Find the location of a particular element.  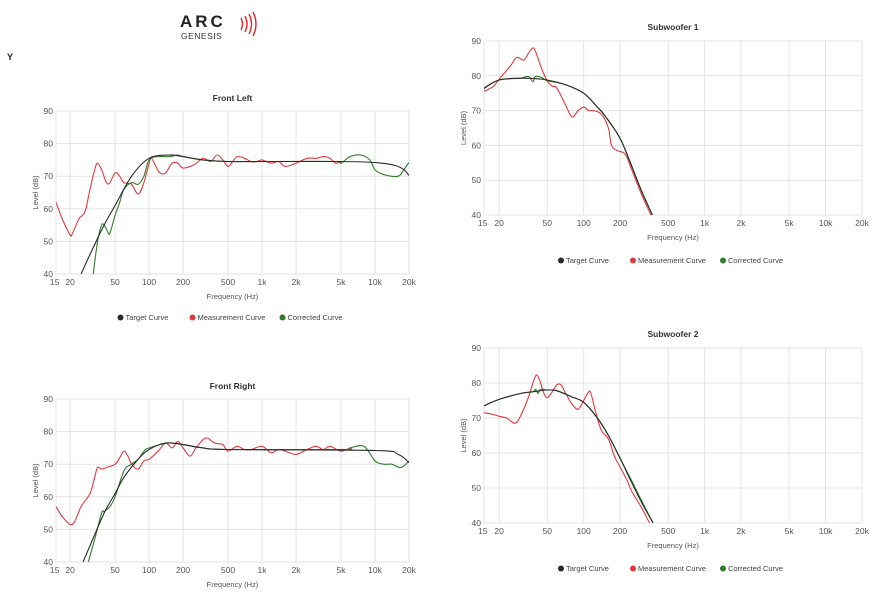

corner-label: Y is located at coordinates (10, 57).